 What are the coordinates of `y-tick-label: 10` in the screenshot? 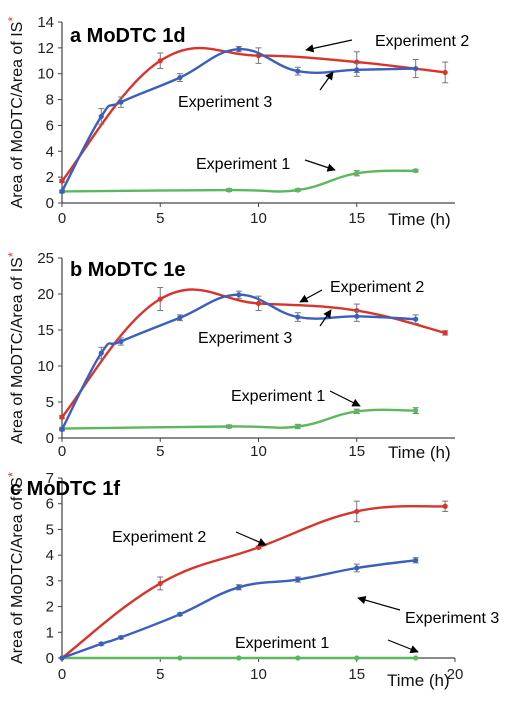 It's located at (45, 366).